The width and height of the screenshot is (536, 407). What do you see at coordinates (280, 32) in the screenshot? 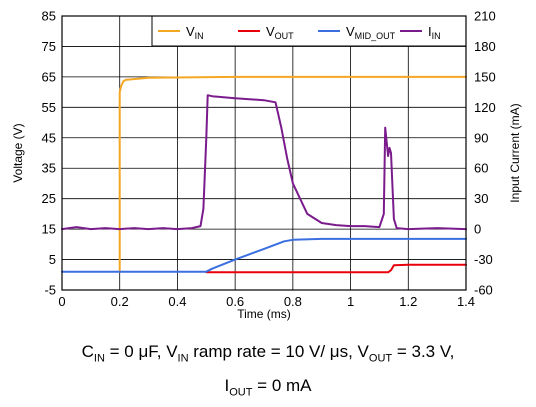
I see `legend-label-vout: VOUT` at bounding box center [280, 32].